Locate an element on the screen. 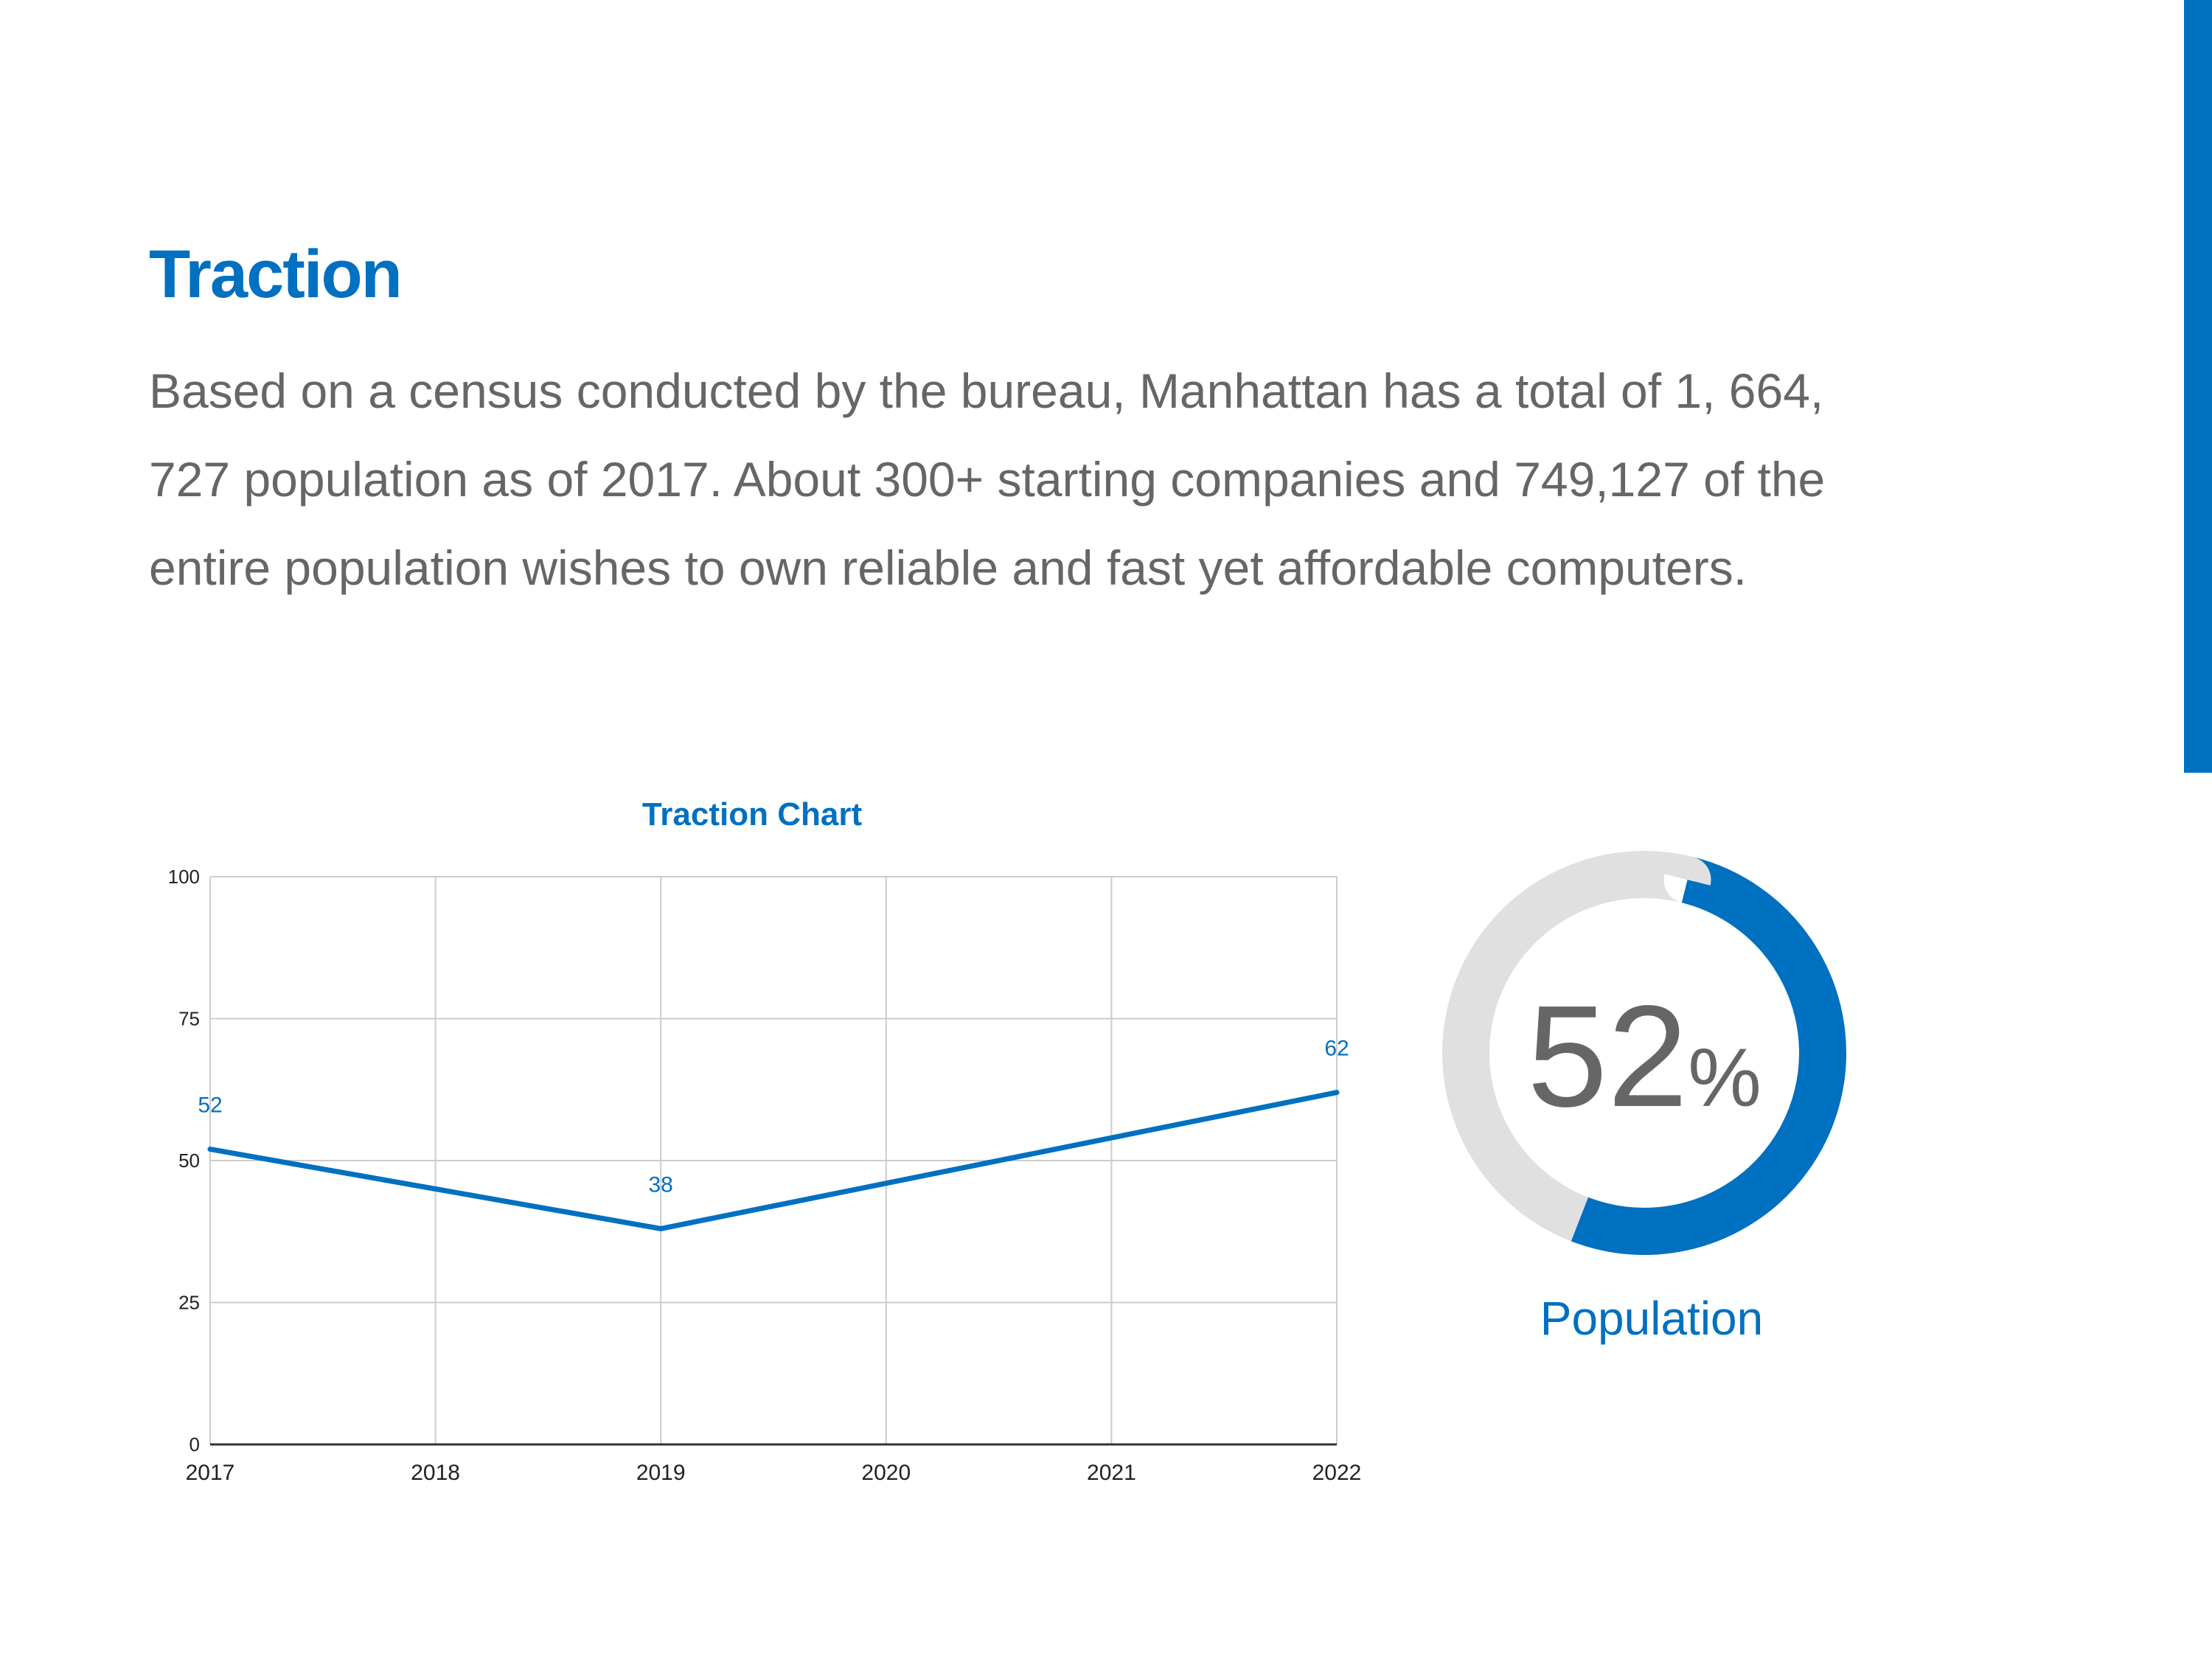  x-tick-label: 2022 is located at coordinates (1337, 1473).